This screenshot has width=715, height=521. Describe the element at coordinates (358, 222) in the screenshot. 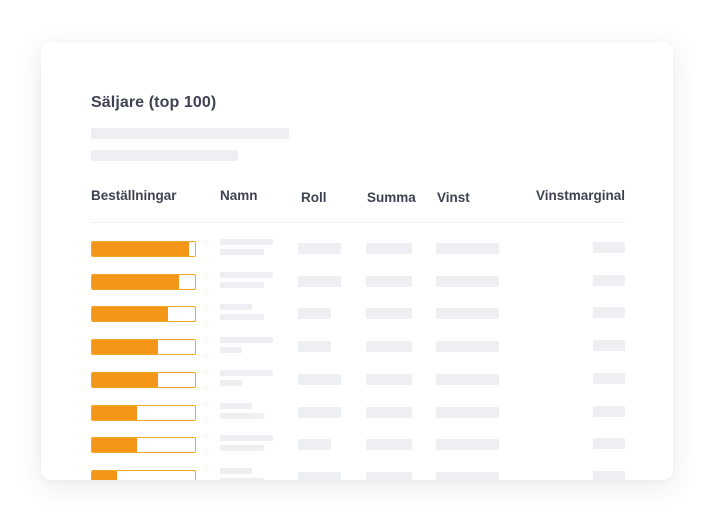

I see `header-divider` at that location.